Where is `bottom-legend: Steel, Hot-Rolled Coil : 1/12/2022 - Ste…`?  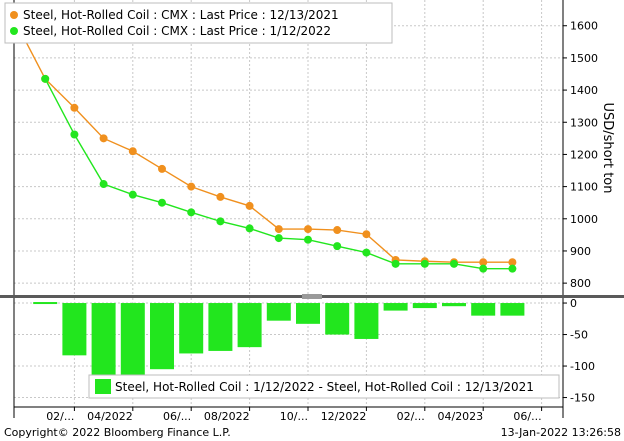
bottom-legend: Steel, Hot-Rolled Coil : 1/12/2022 - Ste… is located at coordinates (324, 386).